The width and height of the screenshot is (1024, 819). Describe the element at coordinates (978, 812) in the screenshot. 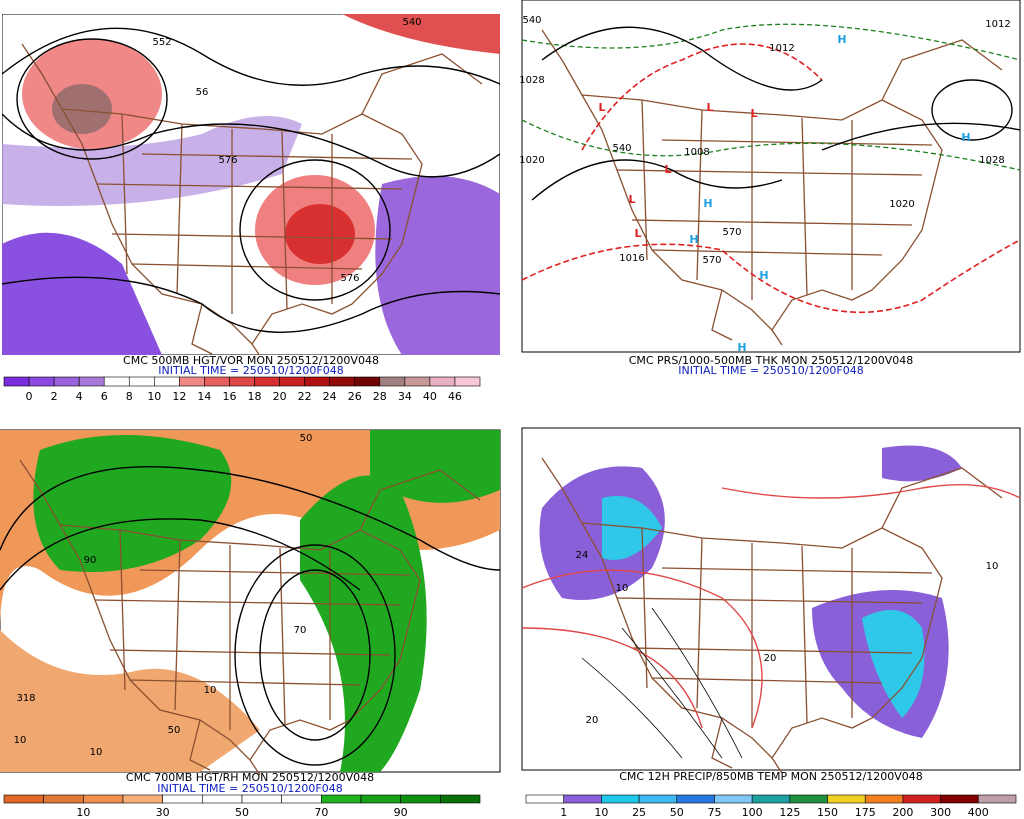

I see `colorbar-label: 400` at that location.